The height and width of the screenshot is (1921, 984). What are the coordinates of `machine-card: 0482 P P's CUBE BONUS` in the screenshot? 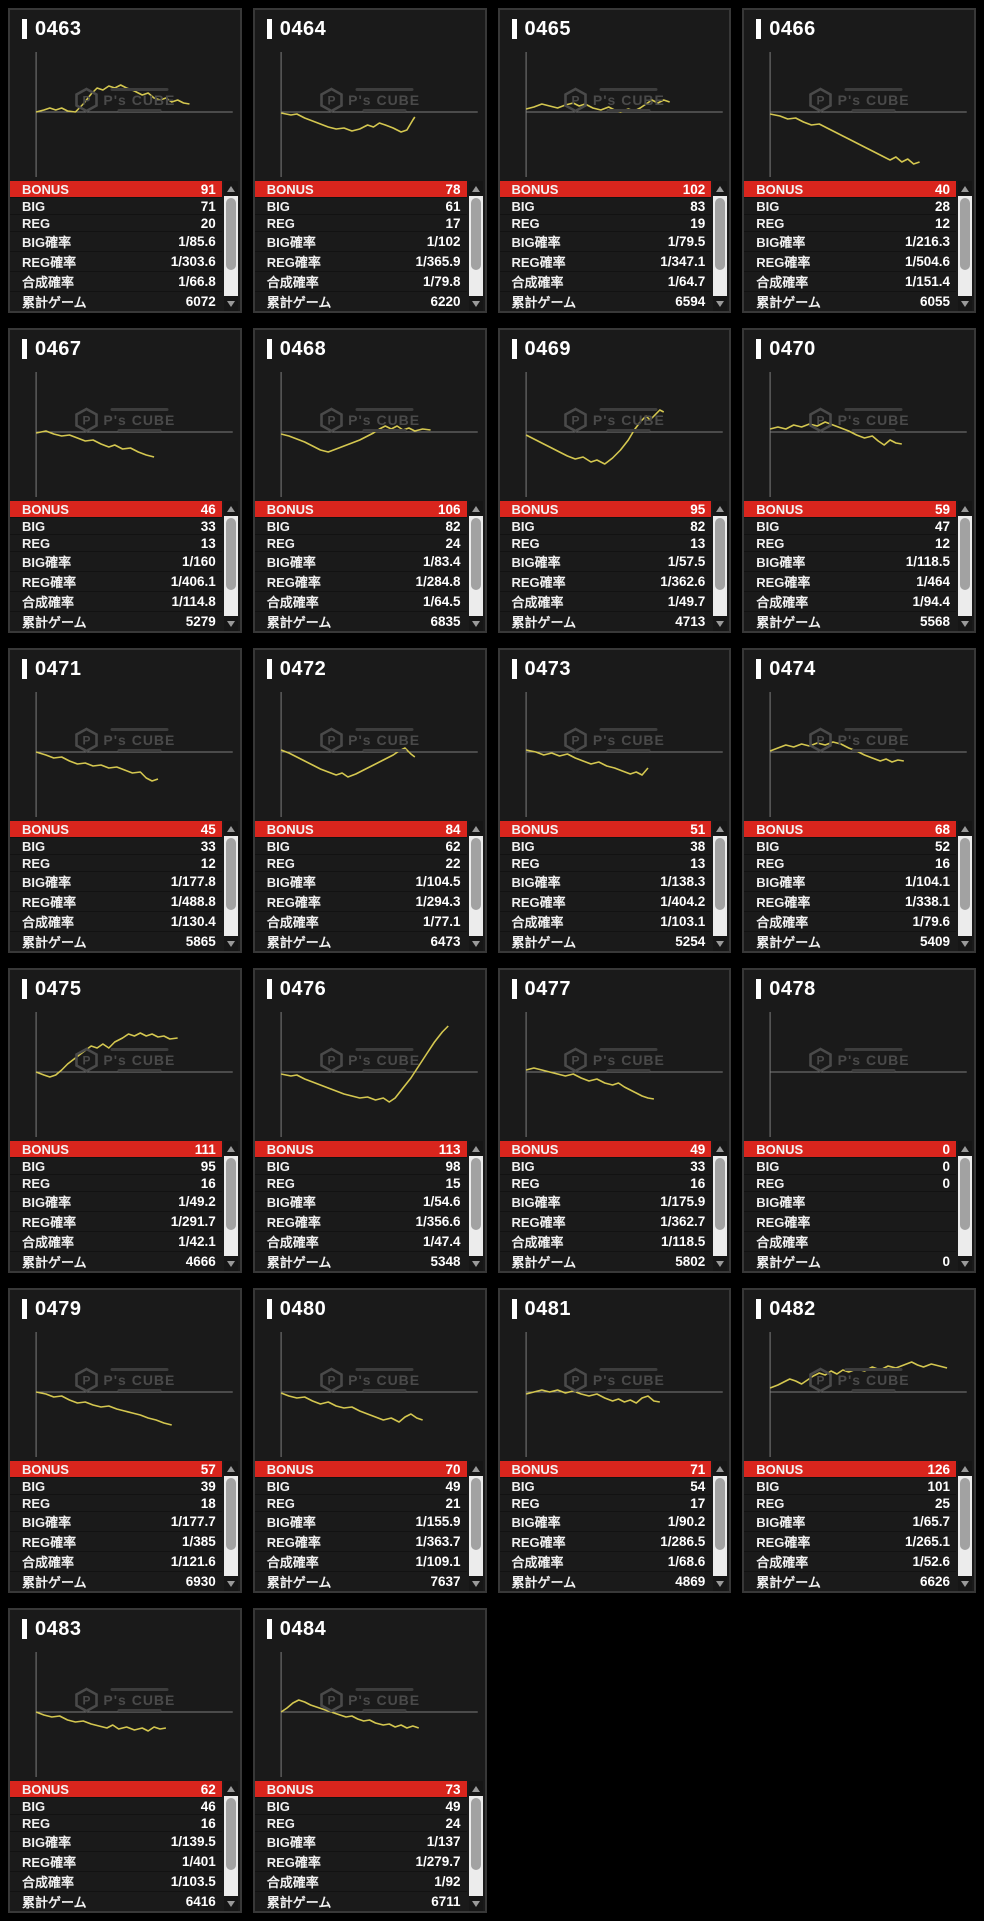 It's located at (859, 1440).